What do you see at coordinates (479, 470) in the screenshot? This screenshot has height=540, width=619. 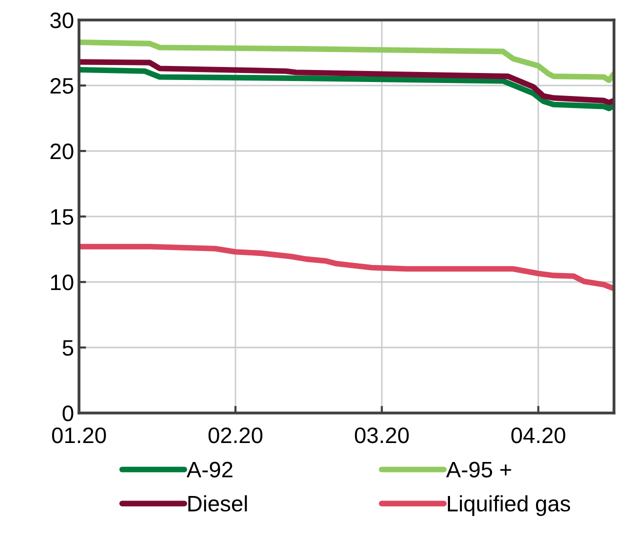 I see `legend-label: A-95 +` at bounding box center [479, 470].